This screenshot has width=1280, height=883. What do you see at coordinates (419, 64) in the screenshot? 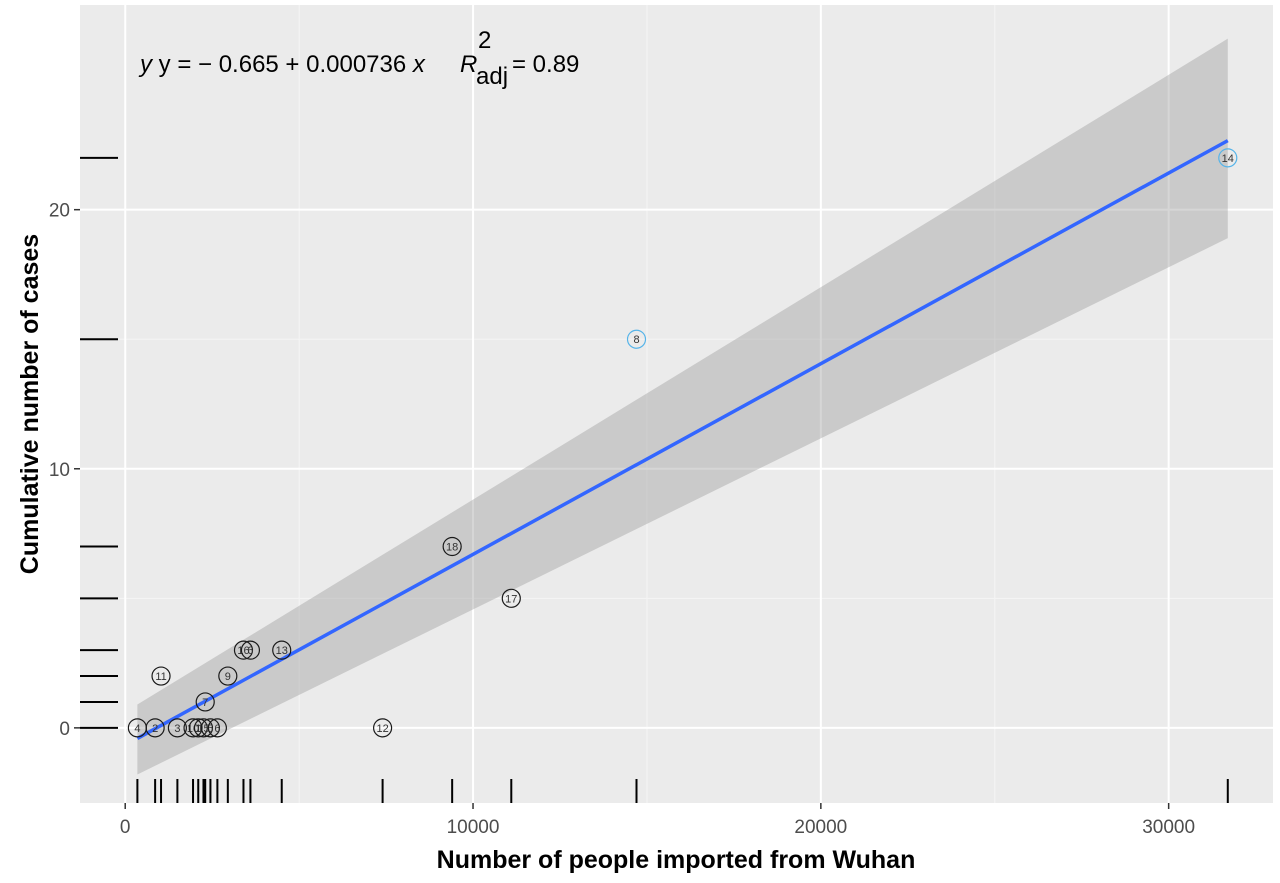
I see `equation-x-var: x` at bounding box center [419, 64].